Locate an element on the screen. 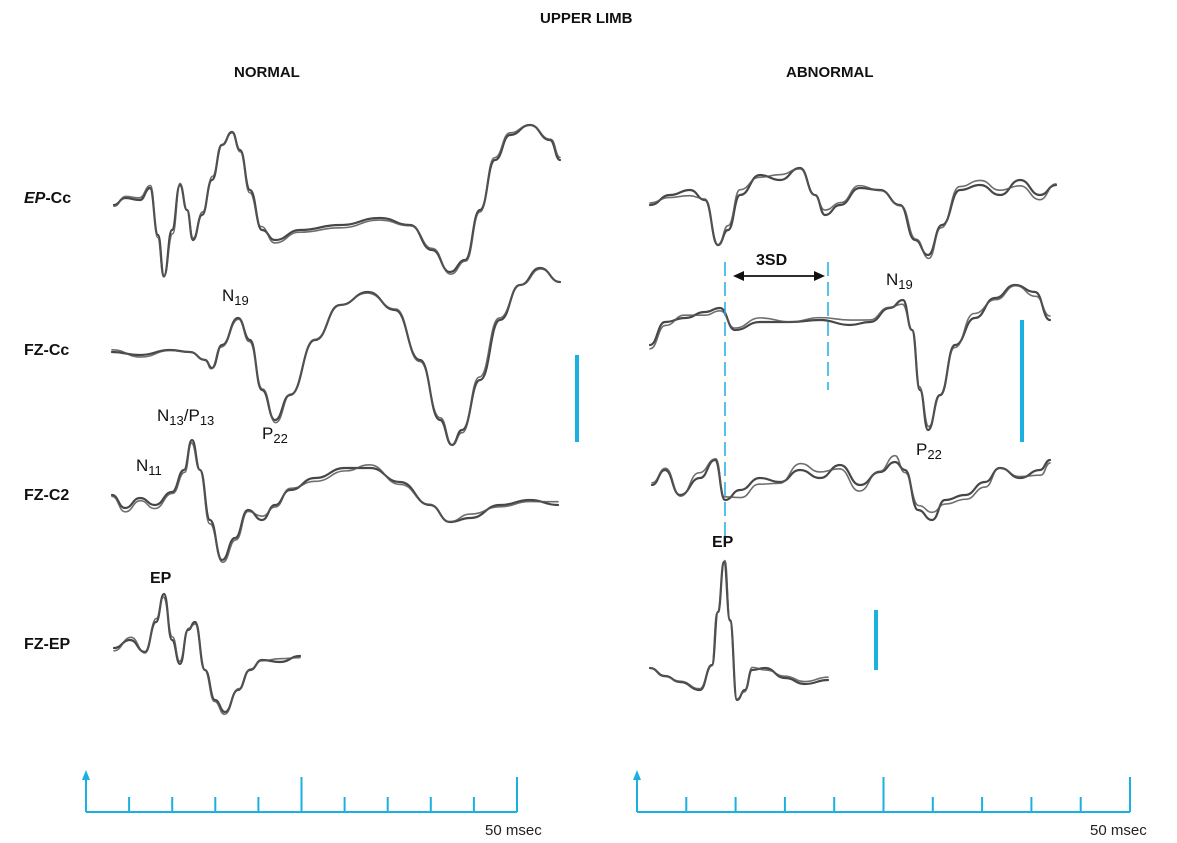 The height and width of the screenshot is (843, 1177). trace-abnormal-ep-cc-b is located at coordinates (853, 214).